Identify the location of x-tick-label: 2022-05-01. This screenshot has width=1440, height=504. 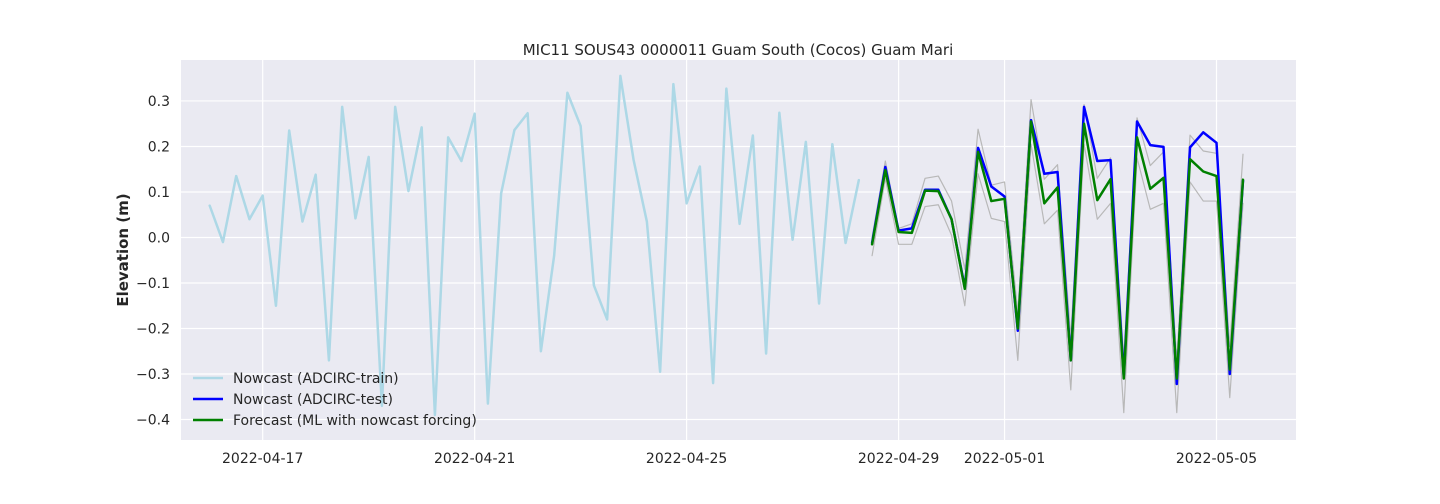
(1004, 459).